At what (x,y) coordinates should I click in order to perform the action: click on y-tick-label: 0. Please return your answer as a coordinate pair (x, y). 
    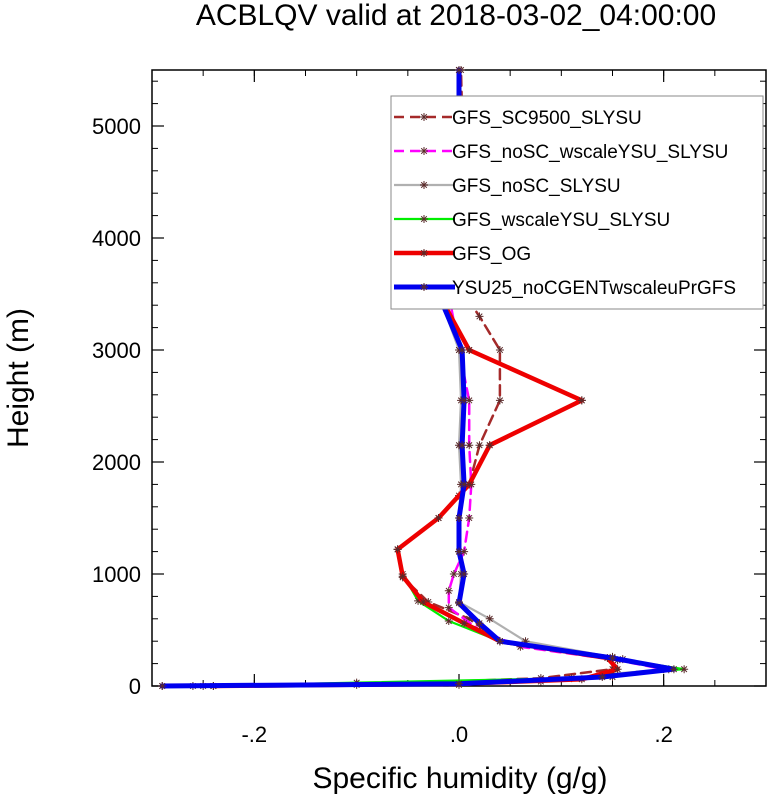
    Looking at the image, I should click on (135, 686).